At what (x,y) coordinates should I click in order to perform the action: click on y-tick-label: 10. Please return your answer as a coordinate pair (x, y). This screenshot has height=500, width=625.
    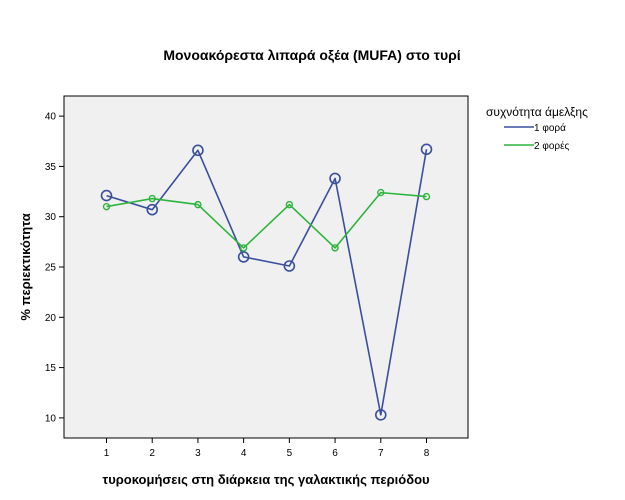
    Looking at the image, I should click on (51, 418).